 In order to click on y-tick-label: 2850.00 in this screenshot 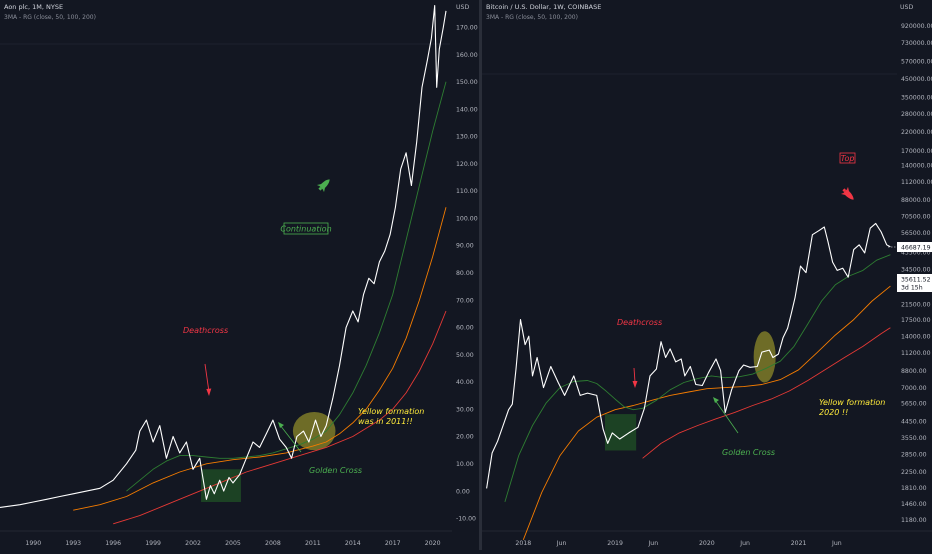, I will do `click(914, 454)`.